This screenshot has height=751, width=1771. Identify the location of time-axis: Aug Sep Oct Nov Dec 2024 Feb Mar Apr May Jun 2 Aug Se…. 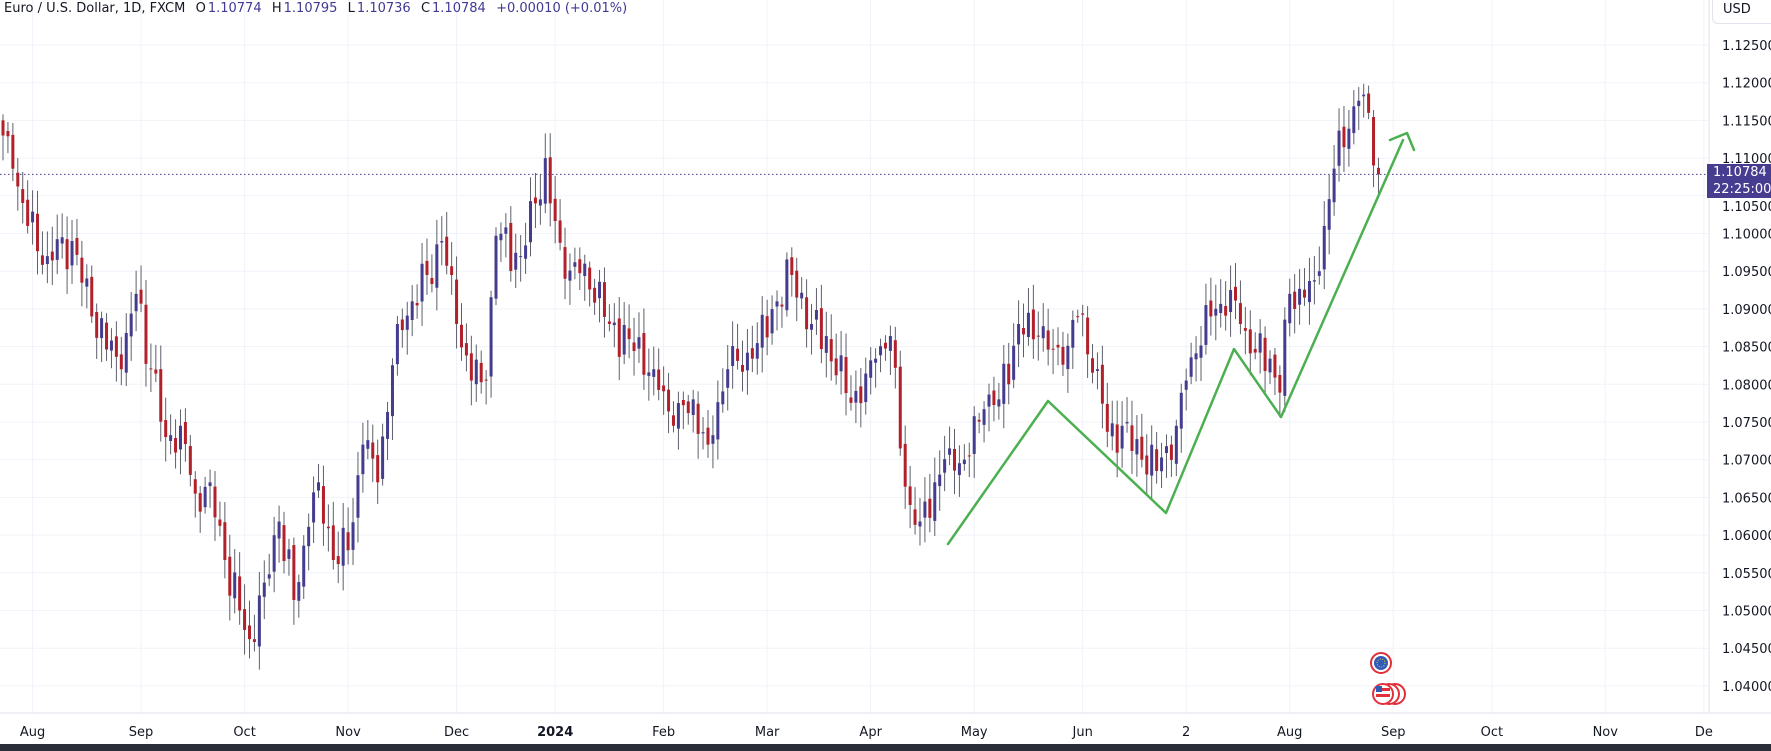
(866, 732).